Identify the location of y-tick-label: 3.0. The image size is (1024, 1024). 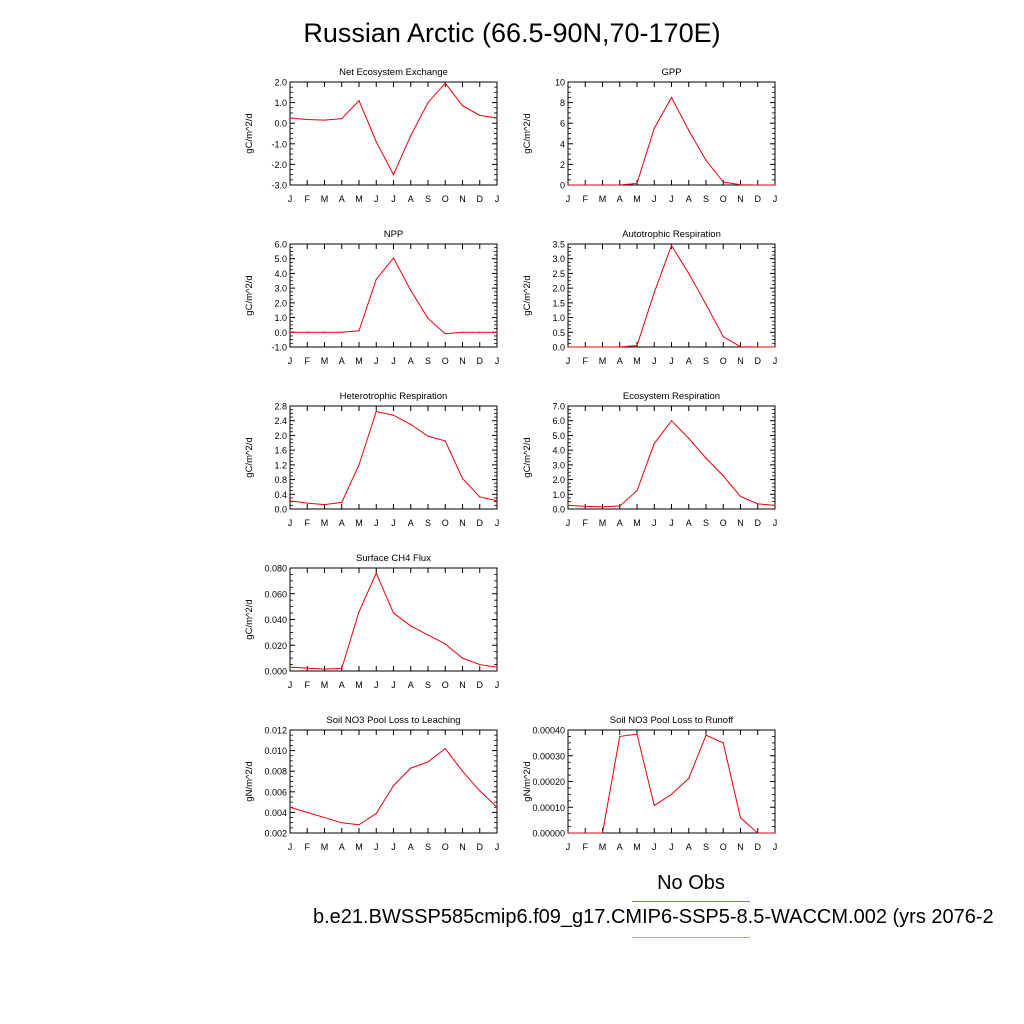
(280, 289).